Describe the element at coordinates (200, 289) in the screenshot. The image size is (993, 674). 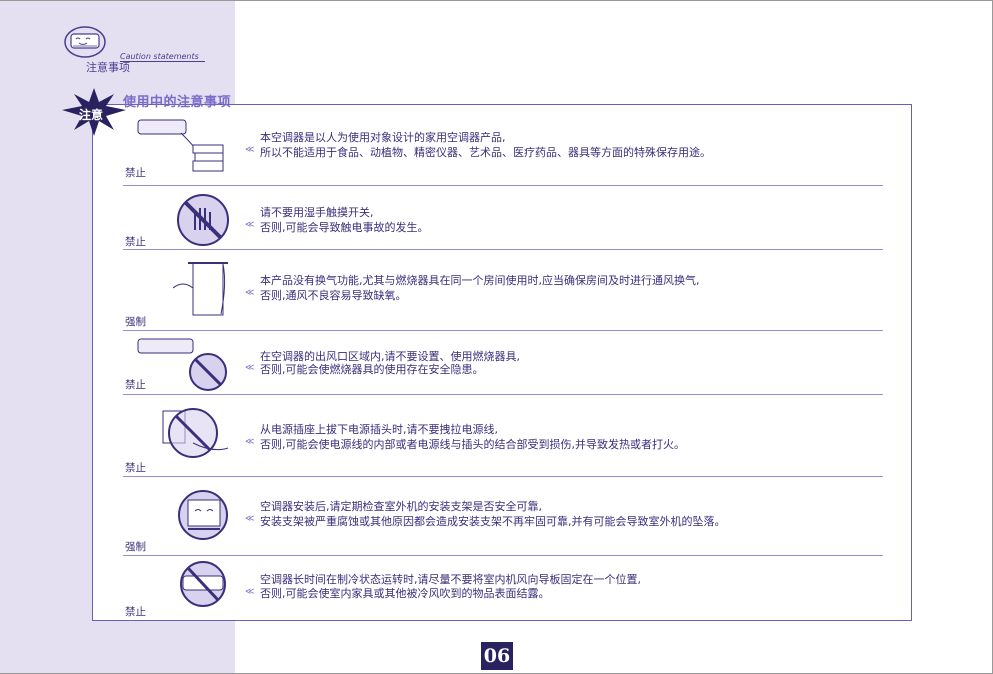
I see `open-window-icon` at that location.